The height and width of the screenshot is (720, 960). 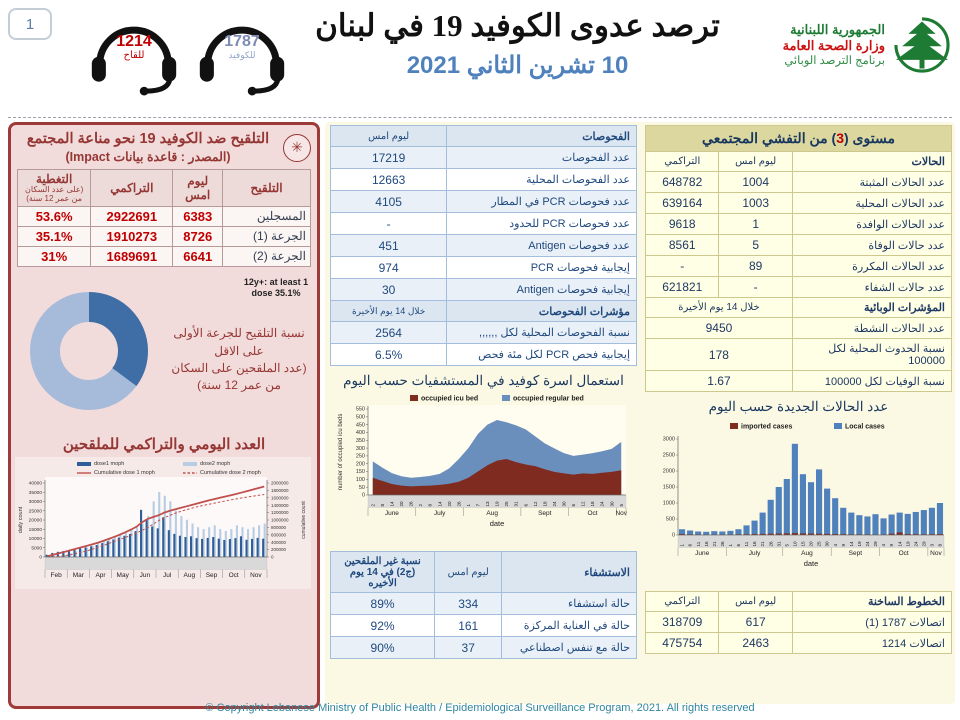 What do you see at coordinates (36, 483) in the screenshot?
I see `svg-text: 40000` at bounding box center [36, 483].